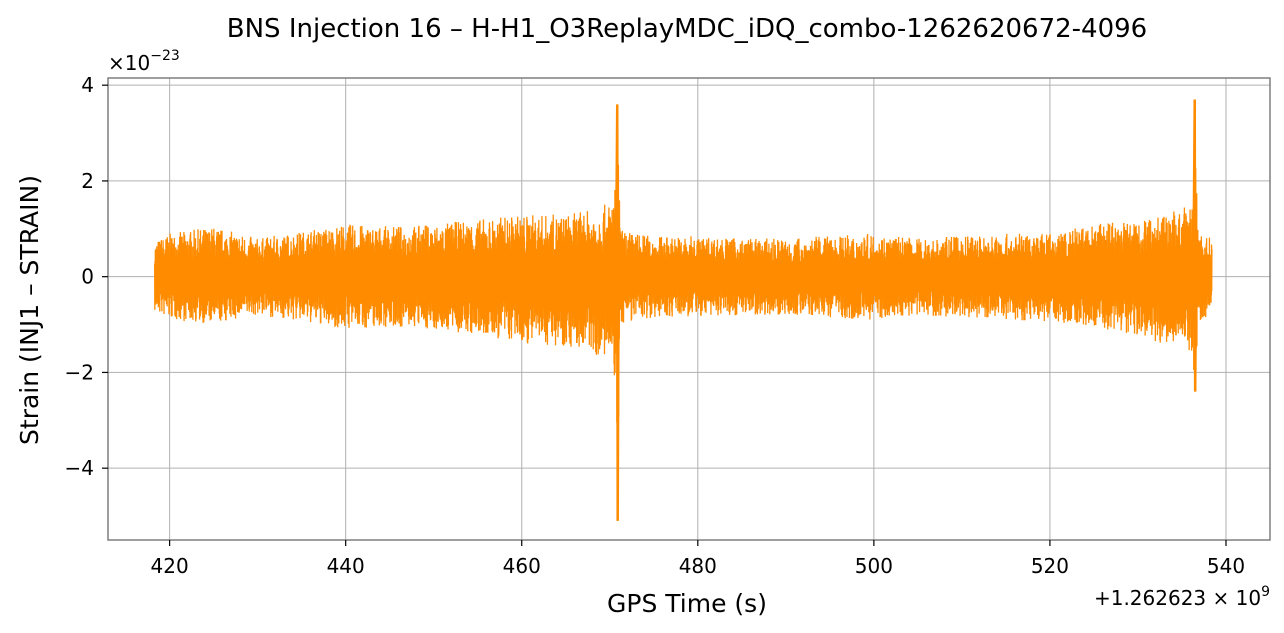 The image size is (1284, 633). I want to click on x-axis-label: GPS Time (s), so click(687, 603).